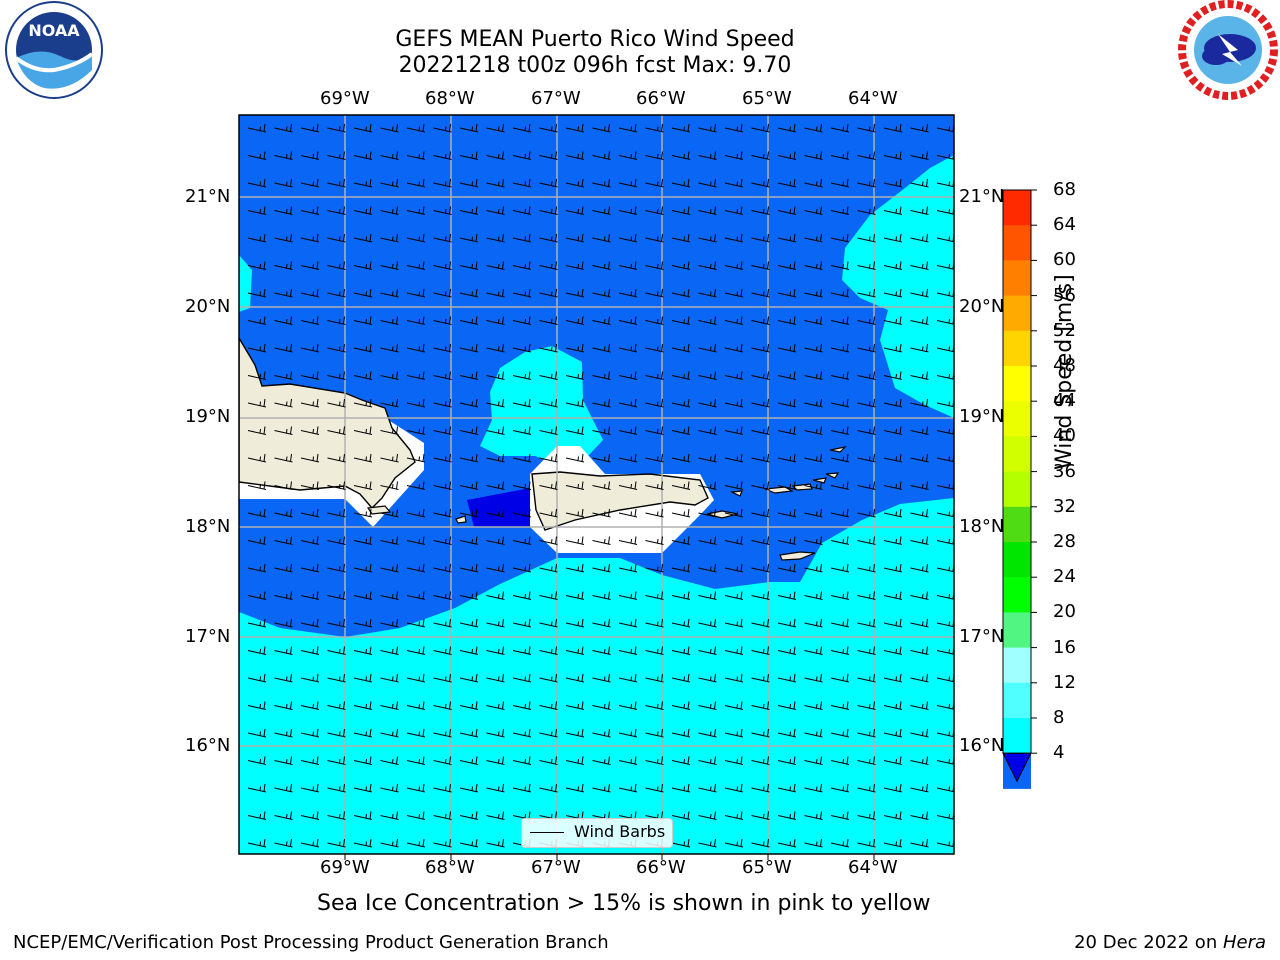  What do you see at coordinates (345, 867) in the screenshot?
I see `lon-label-bottom-69w: 69°W` at bounding box center [345, 867].